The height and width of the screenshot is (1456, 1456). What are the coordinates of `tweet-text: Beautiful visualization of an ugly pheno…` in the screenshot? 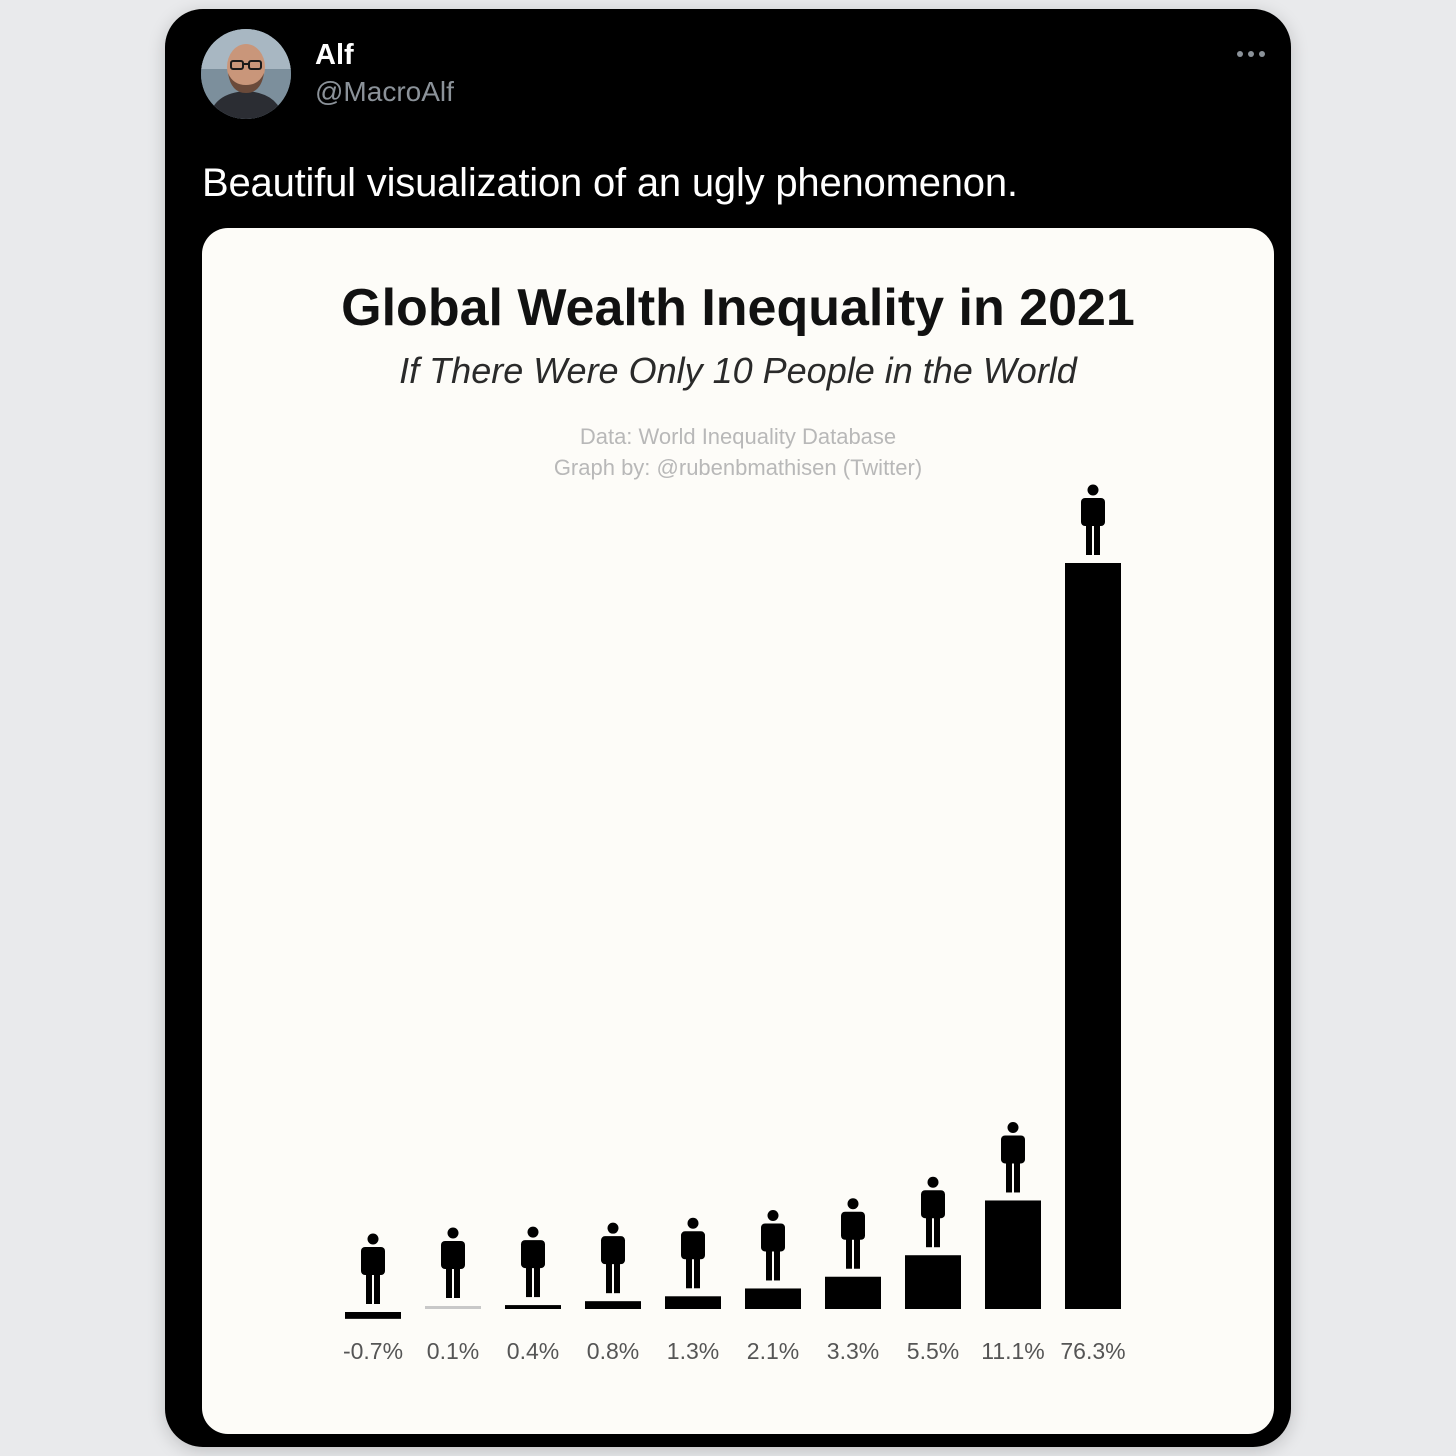 It's located at (610, 183).